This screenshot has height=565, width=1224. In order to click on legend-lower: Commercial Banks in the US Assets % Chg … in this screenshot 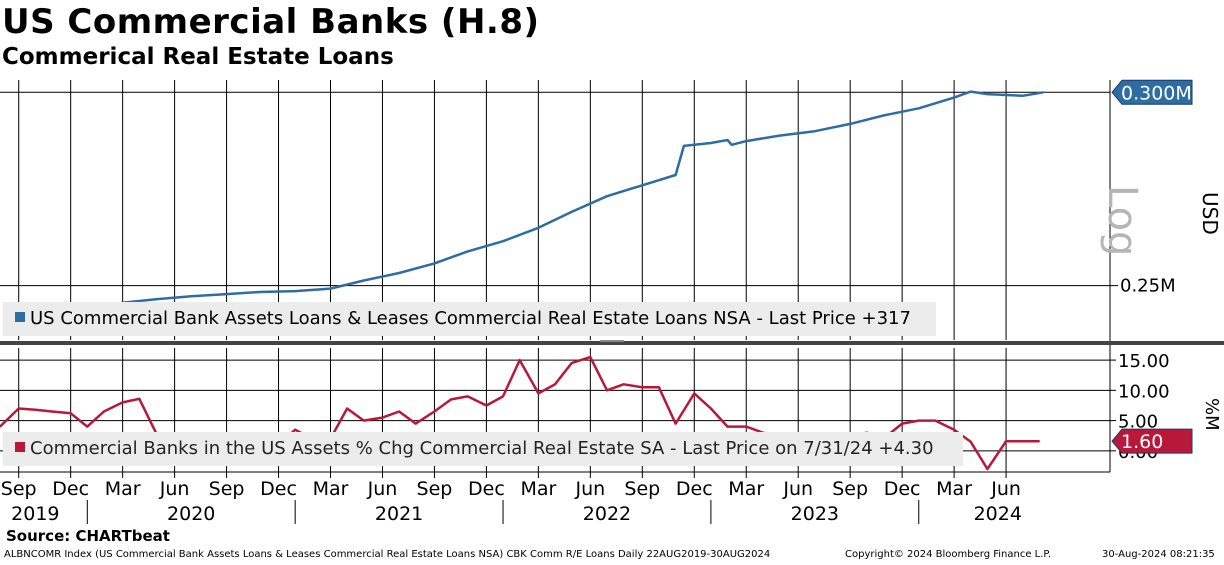, I will do `click(483, 449)`.